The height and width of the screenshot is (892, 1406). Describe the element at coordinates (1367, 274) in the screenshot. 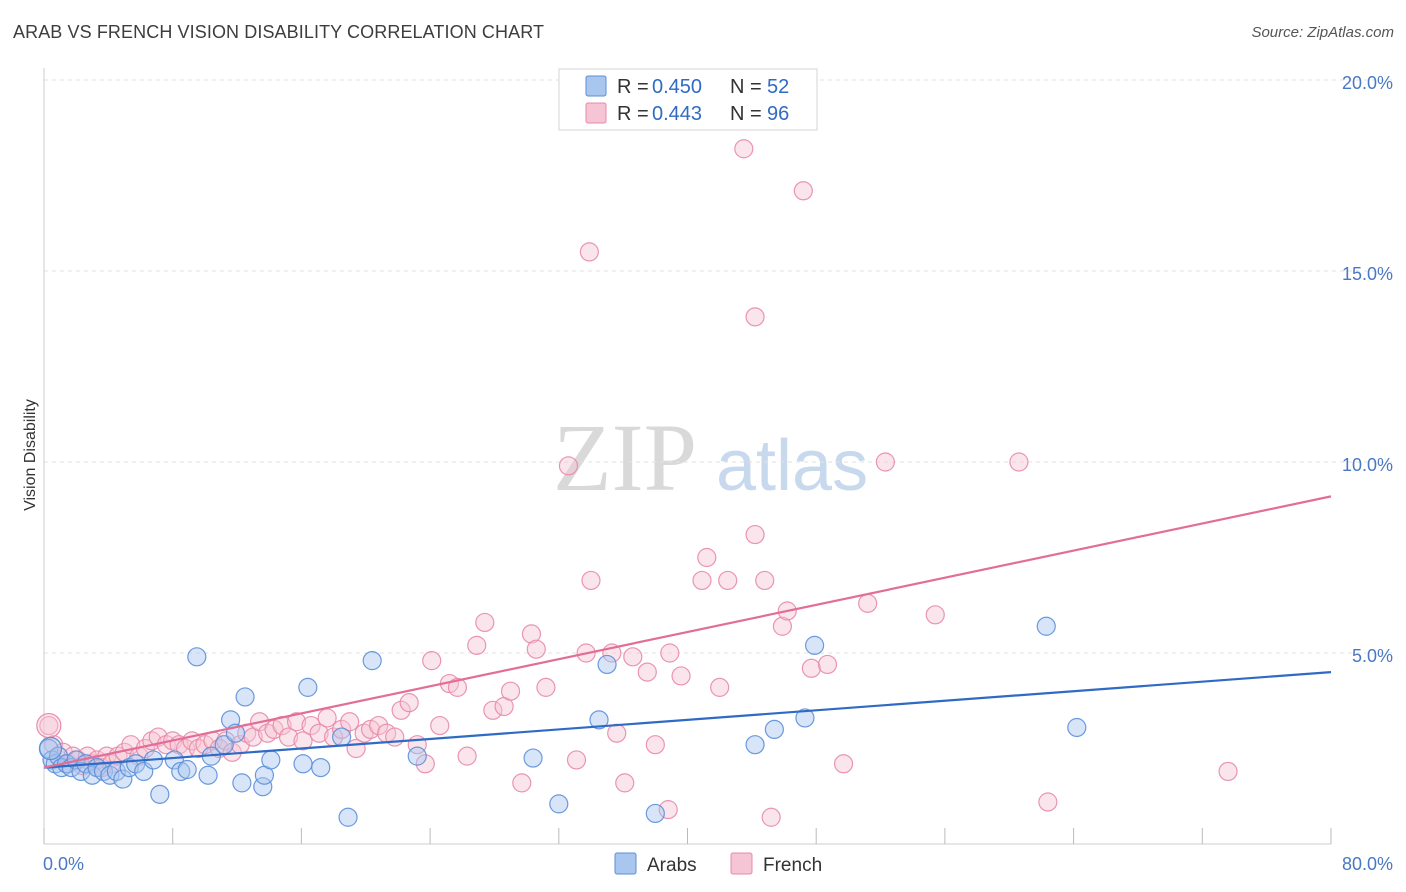

I see `y-tick-label: 15.0%` at that location.